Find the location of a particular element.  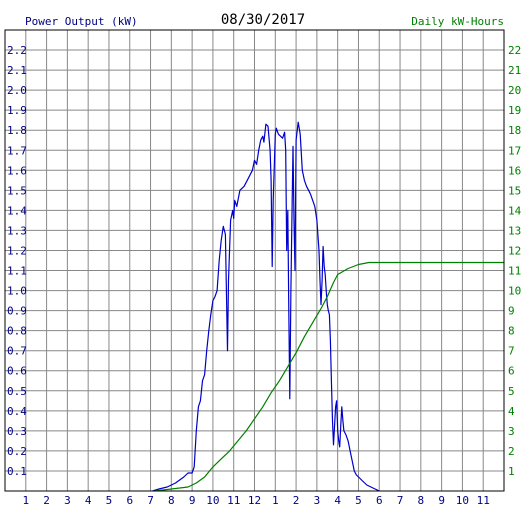

right-tick-label: 13 is located at coordinates (514, 230).